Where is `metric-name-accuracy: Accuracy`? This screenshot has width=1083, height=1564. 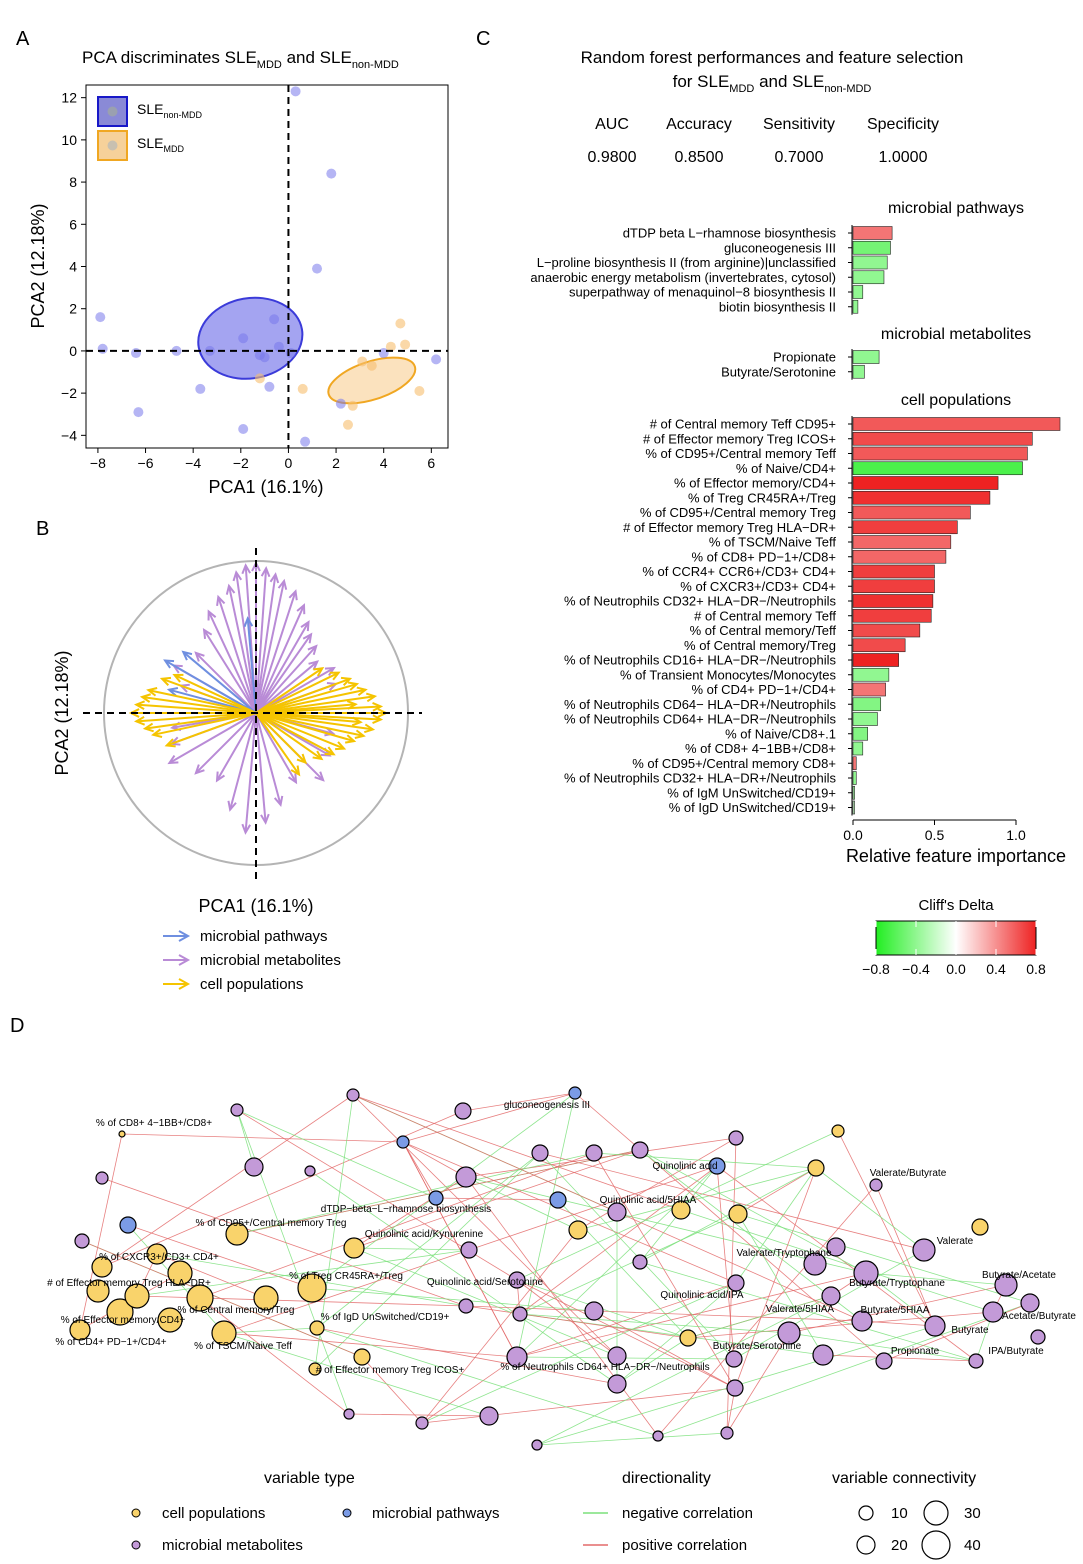 metric-name-accuracy: Accuracy is located at coordinates (699, 124).